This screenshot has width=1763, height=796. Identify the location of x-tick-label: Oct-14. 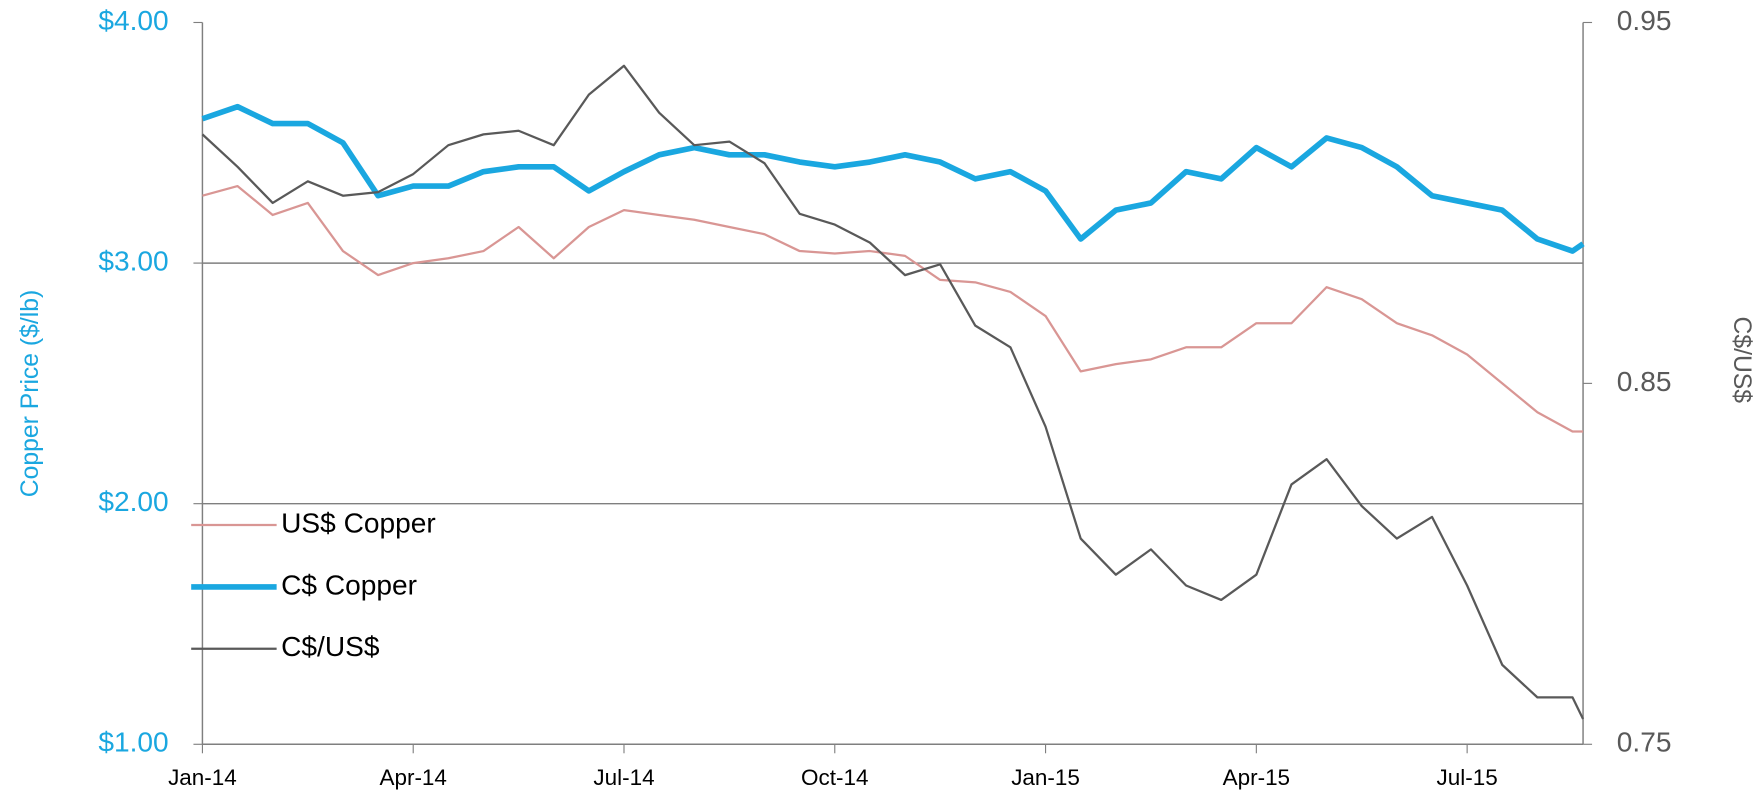
(834, 777).